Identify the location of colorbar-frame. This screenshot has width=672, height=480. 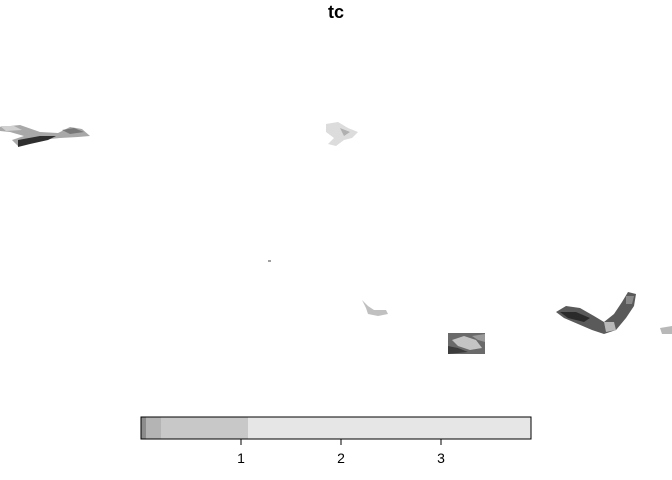
(336, 428).